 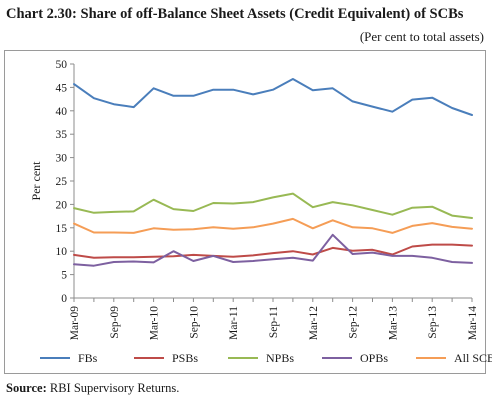 What do you see at coordinates (75, 323) in the screenshot?
I see `x-tick-label: Mar-09` at bounding box center [75, 323].